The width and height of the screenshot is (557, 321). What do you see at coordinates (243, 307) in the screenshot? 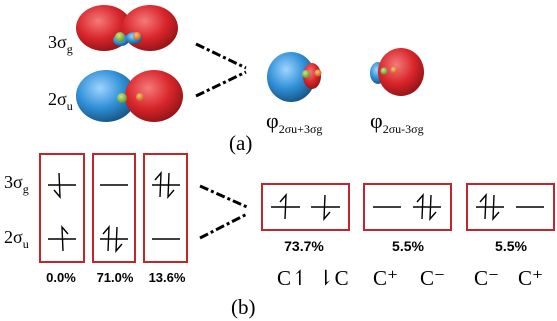
I see `panel-b-label: (b)` at bounding box center [243, 307].